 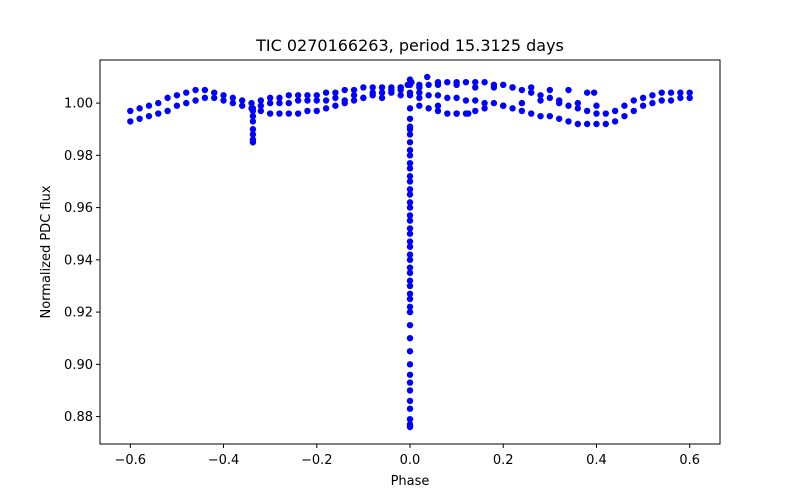 I want to click on y-tick-label: 0.96, so click(x=78, y=208).